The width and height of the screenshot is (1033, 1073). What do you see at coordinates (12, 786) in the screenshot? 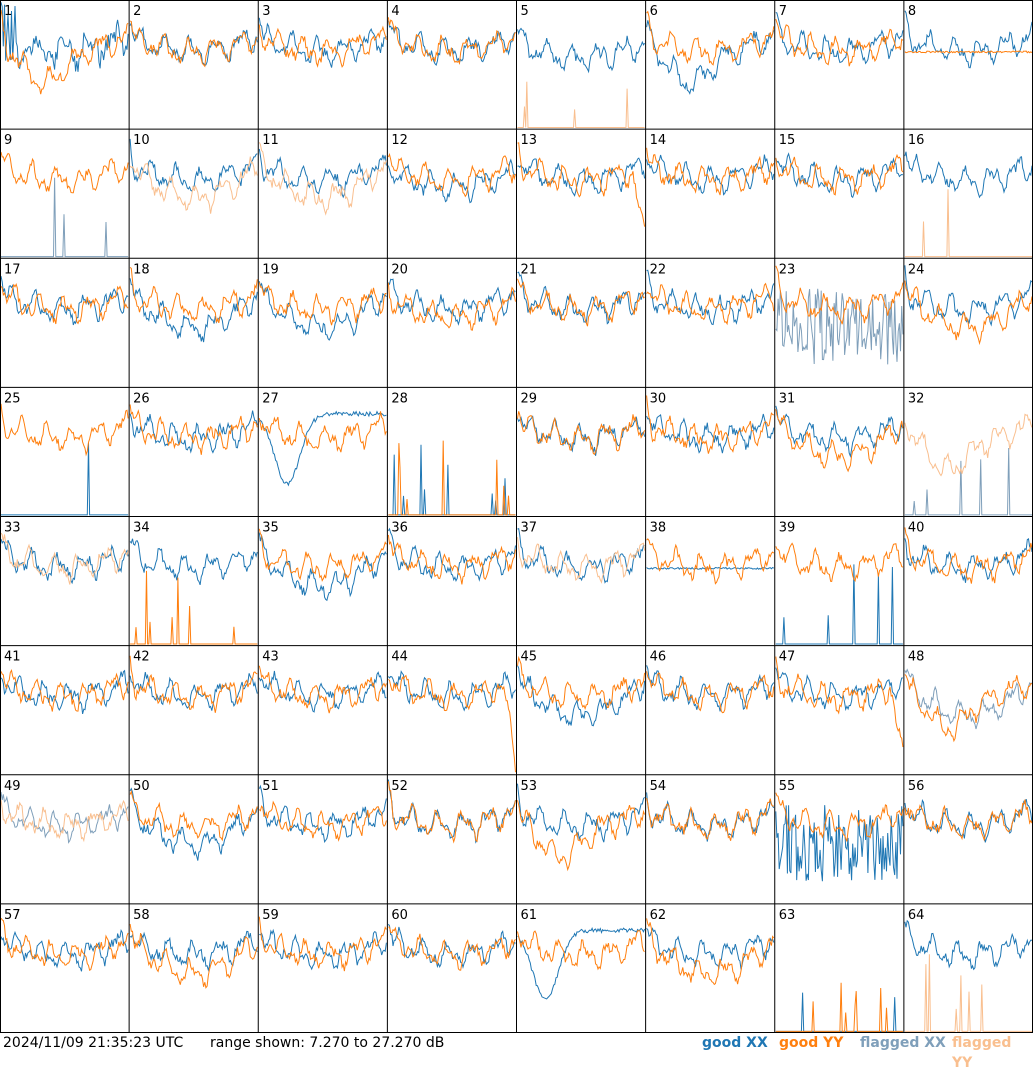
I see `panel-49-label: 49` at bounding box center [12, 786].